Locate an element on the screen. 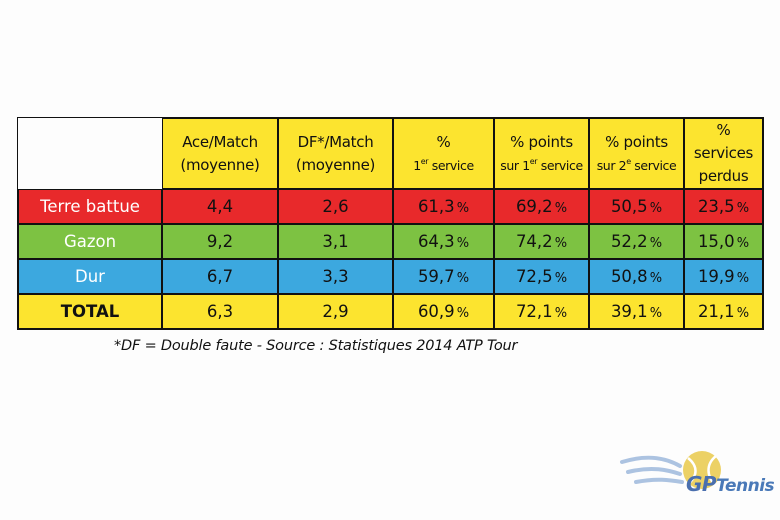  cell-pts-second: 52,2% is located at coordinates (636, 241).